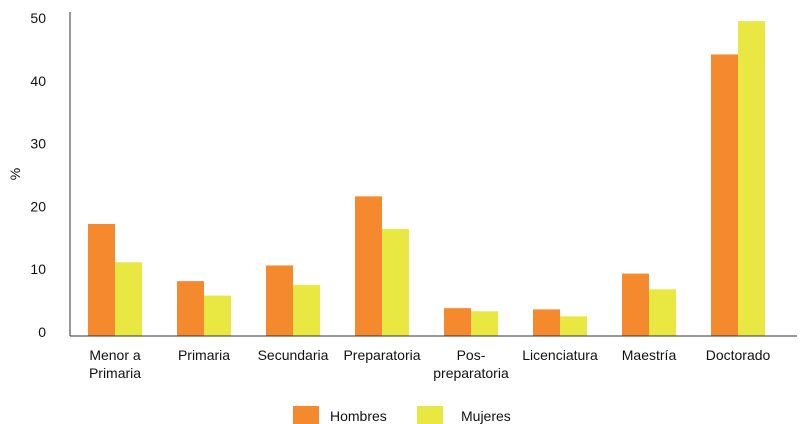 This screenshot has width=804, height=424. Describe the element at coordinates (38, 18) in the screenshot. I see `y-tick-label: 50` at that location.